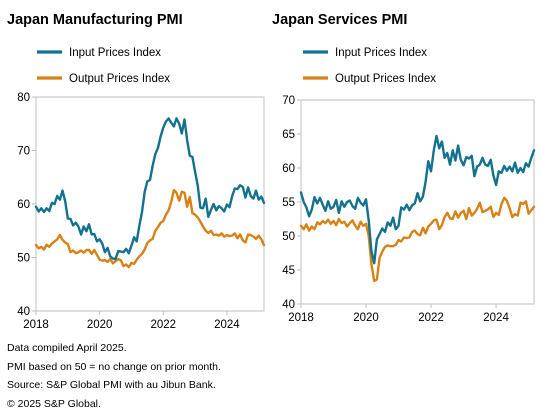 The image size is (541, 413). Describe the element at coordinates (227, 325) in the screenshot. I see `mfg-x-tick-label: 2024` at that location.